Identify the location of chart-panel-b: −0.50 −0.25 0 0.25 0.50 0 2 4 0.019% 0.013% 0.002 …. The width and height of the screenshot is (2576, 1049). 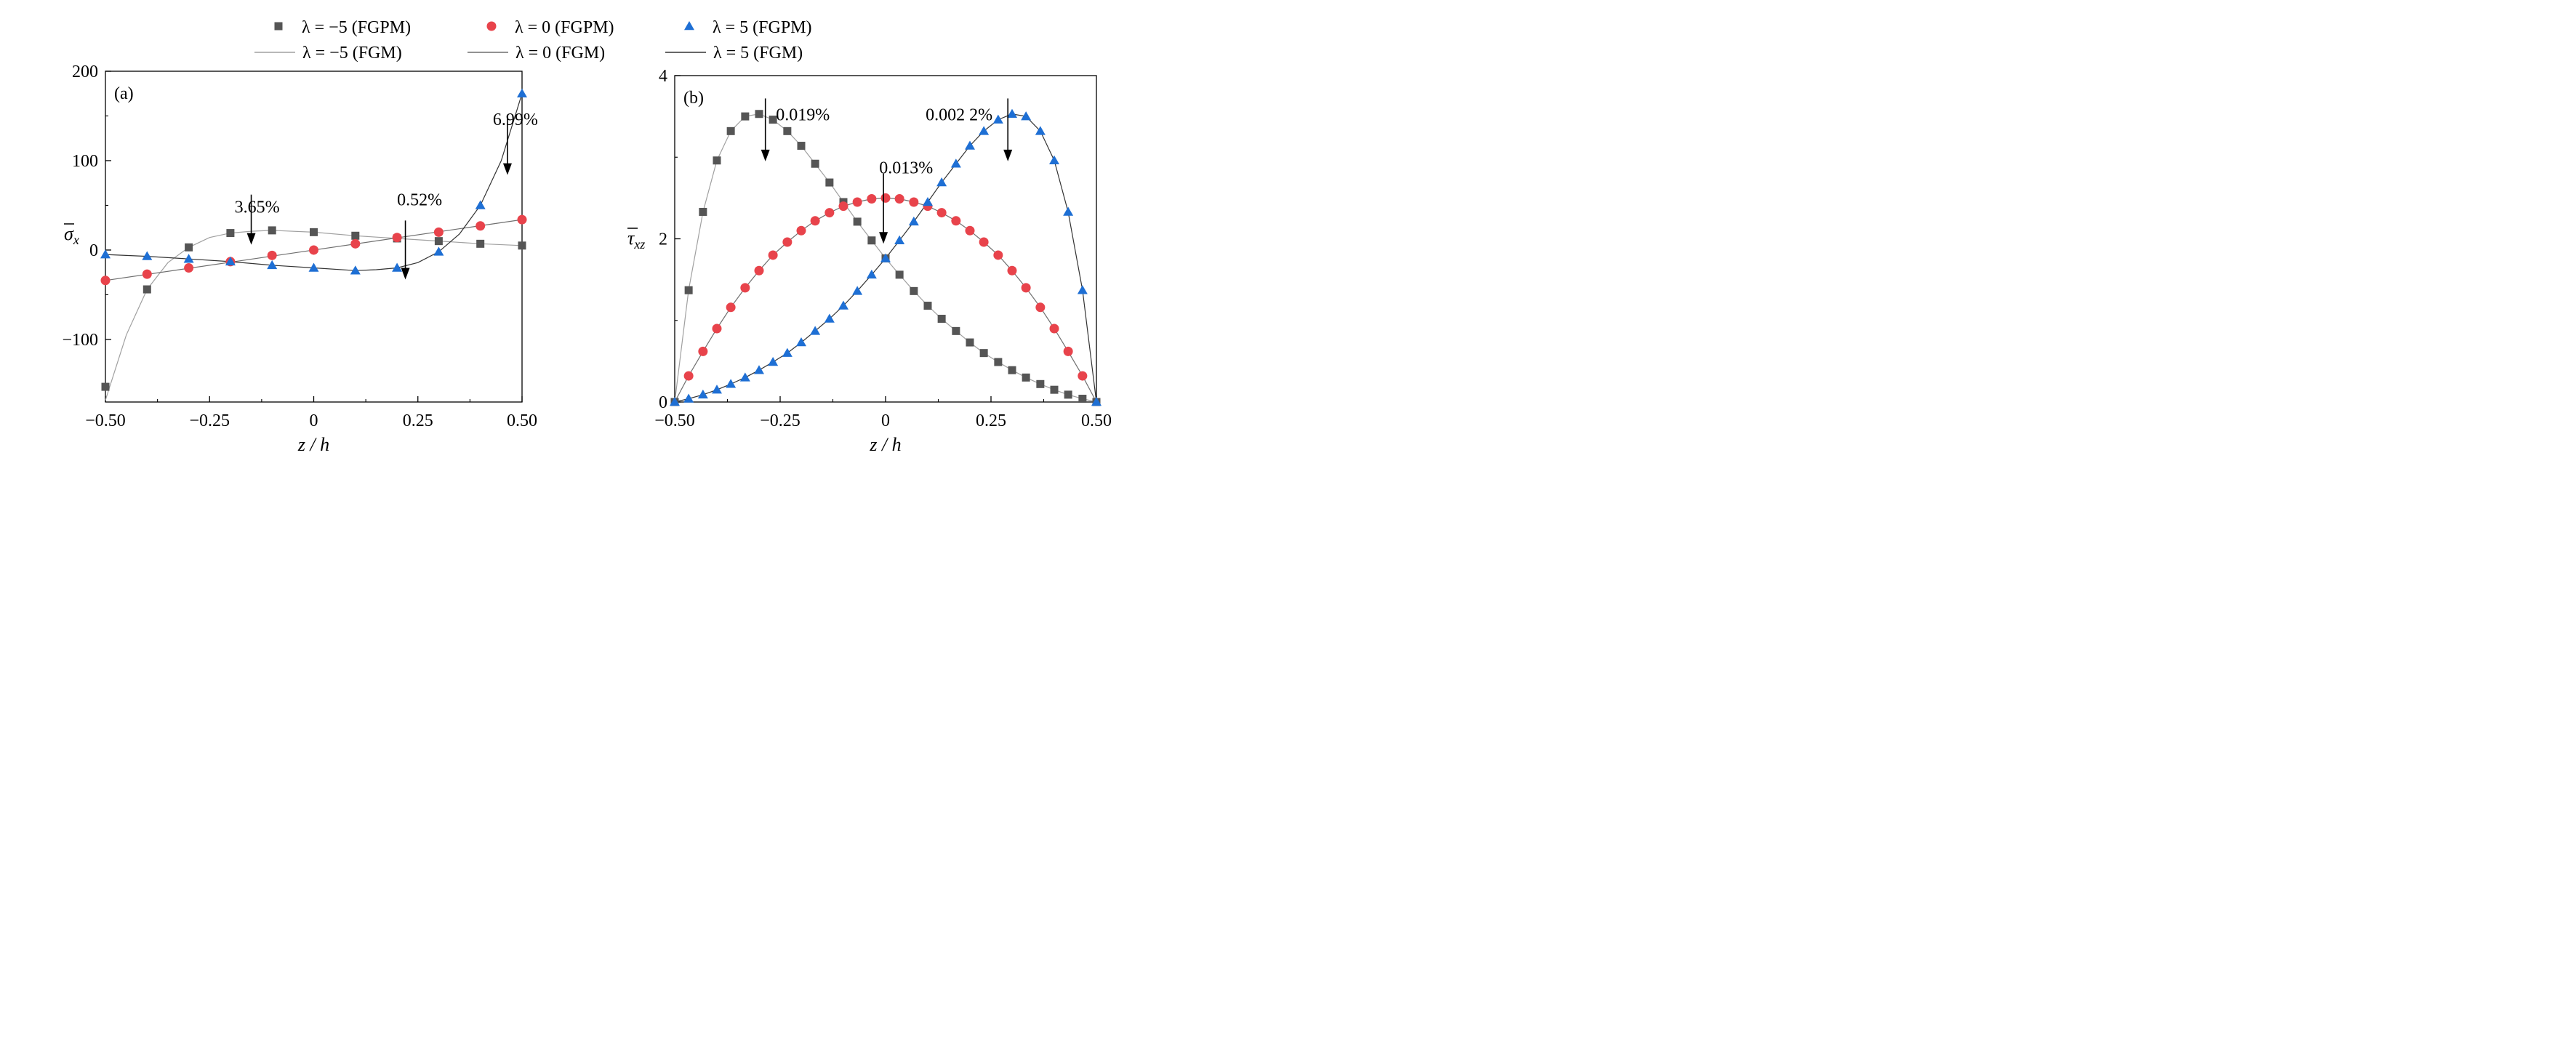
(869, 261).